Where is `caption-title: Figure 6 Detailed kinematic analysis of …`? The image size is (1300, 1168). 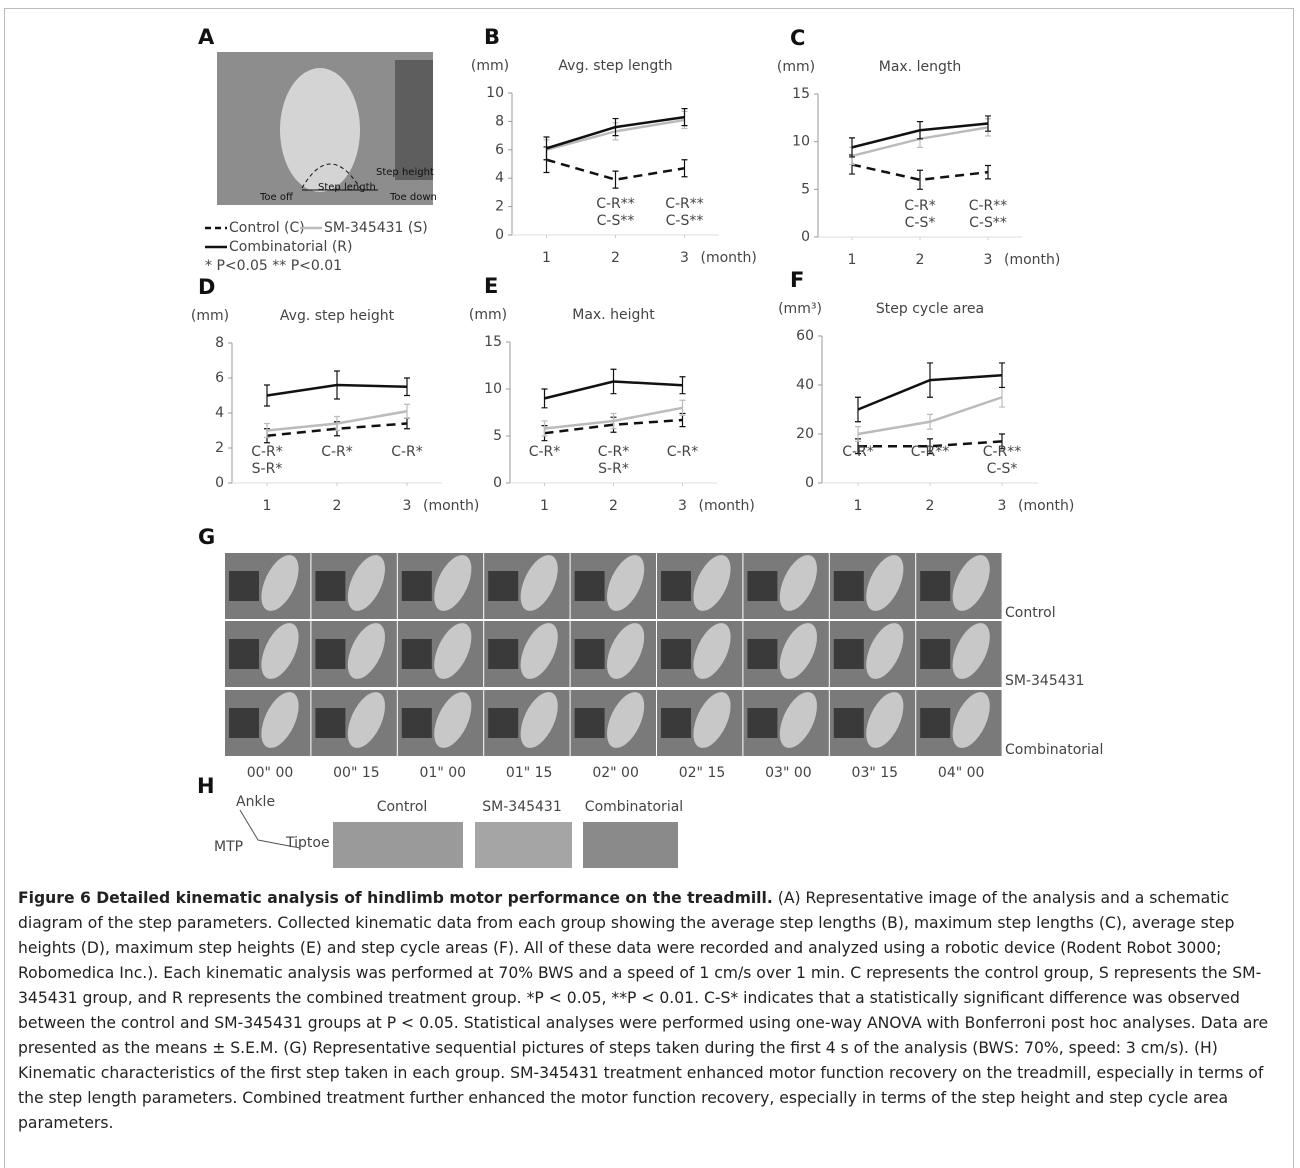
caption-title: Figure 6 Detailed kinematic analysis of … is located at coordinates (395, 898).